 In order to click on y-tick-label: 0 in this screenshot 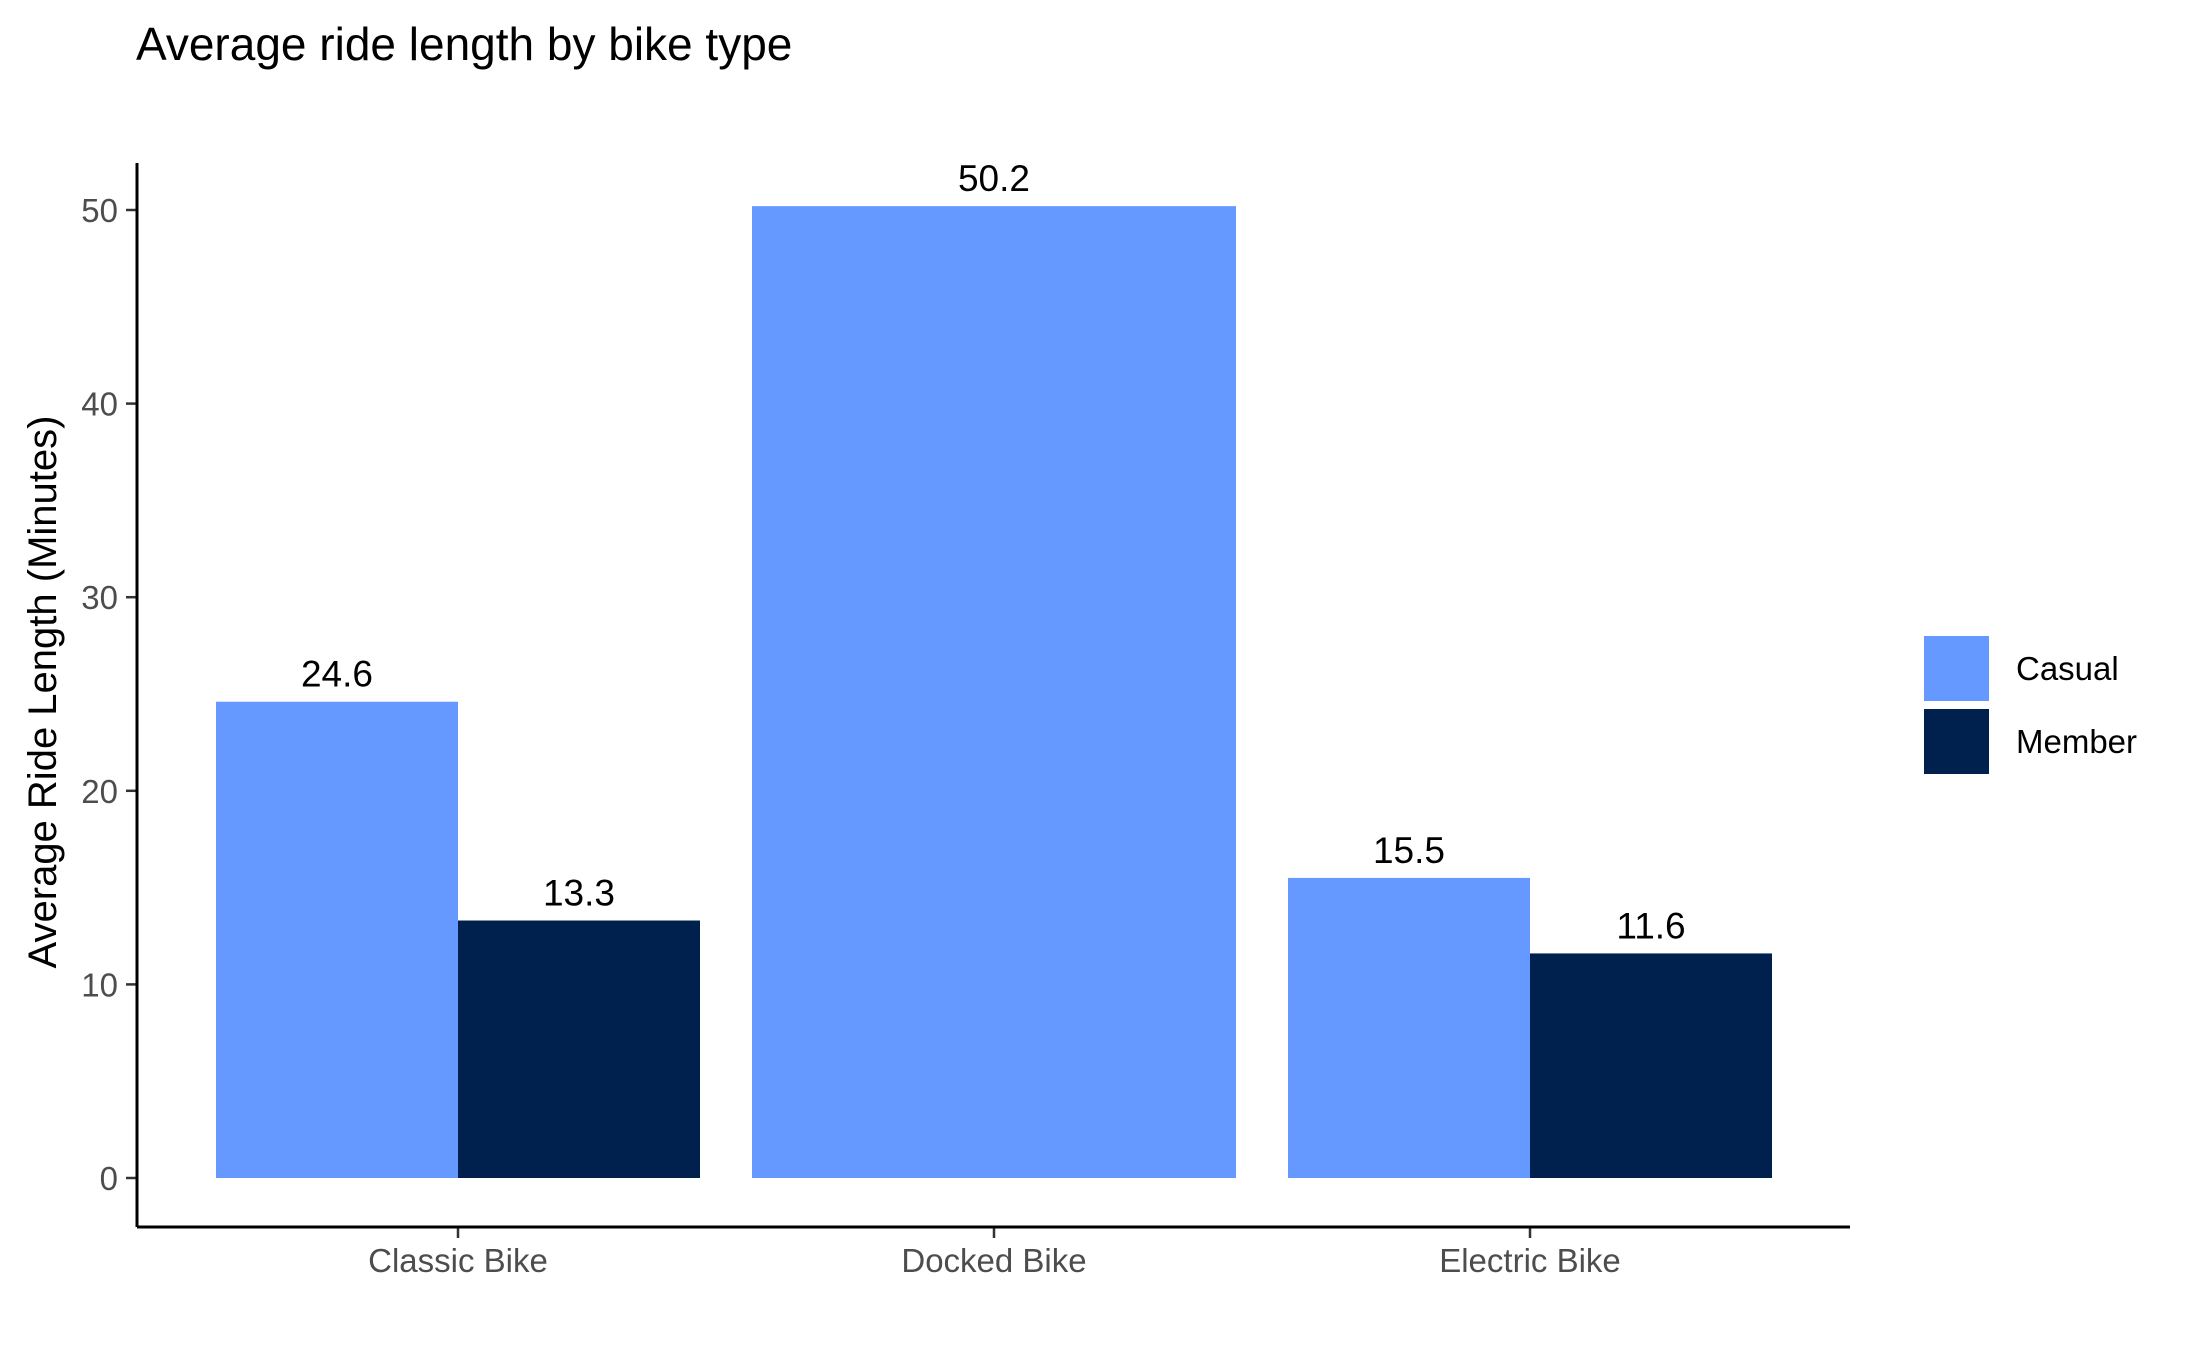, I will do `click(109, 1178)`.